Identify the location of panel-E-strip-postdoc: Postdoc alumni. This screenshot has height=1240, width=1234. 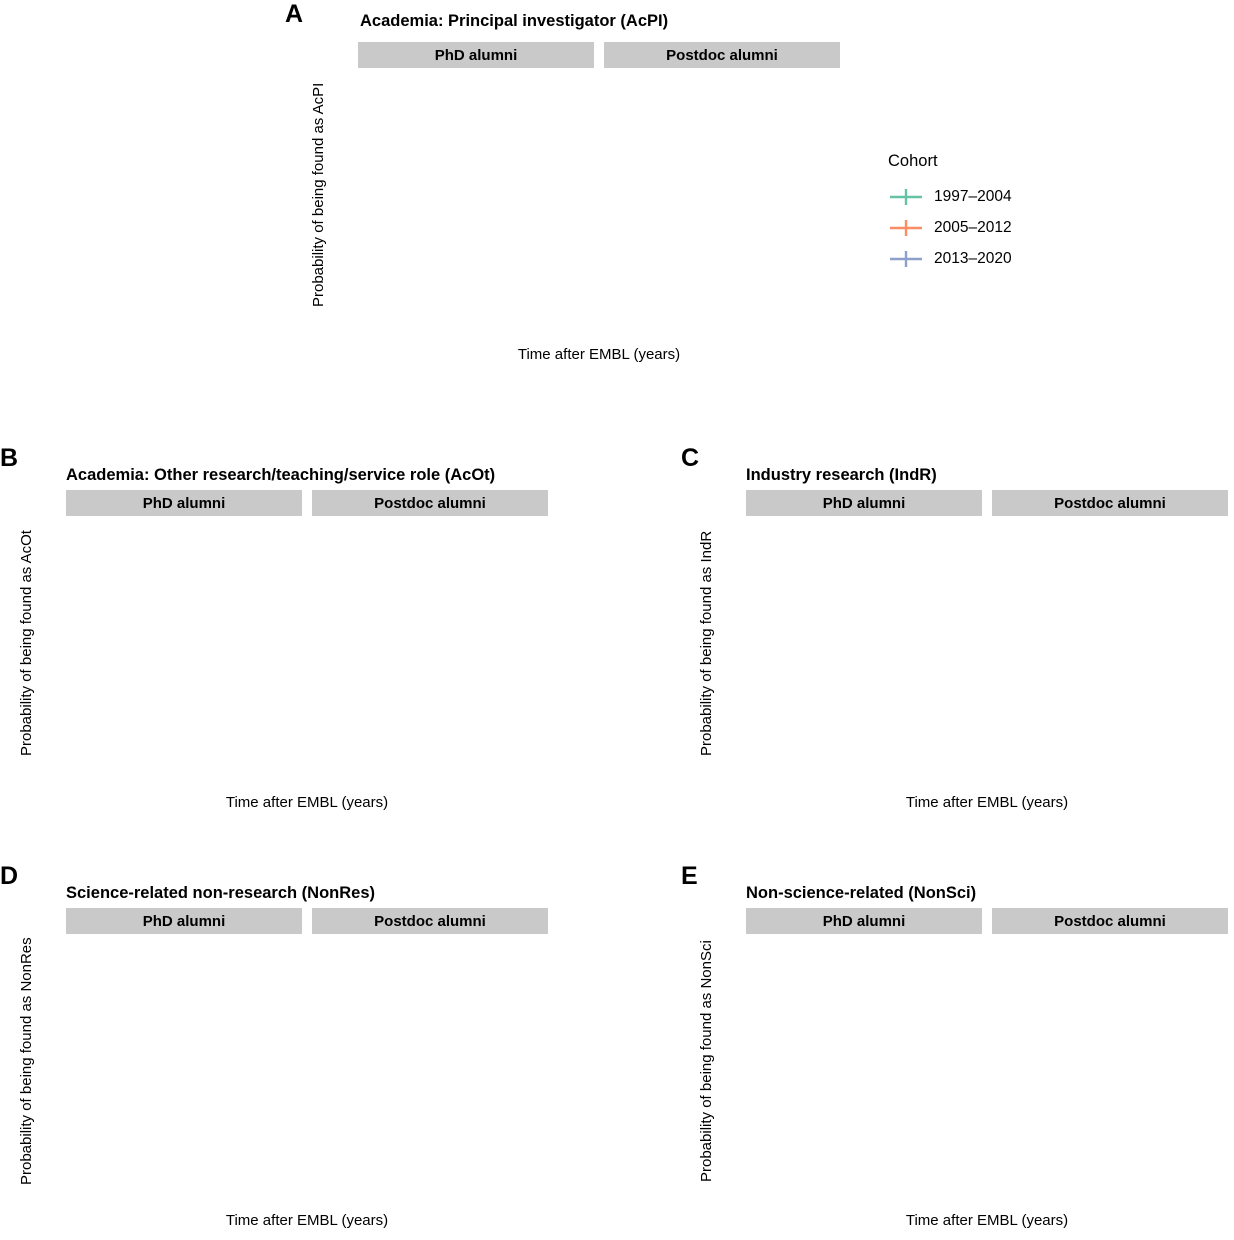
(1110, 921).